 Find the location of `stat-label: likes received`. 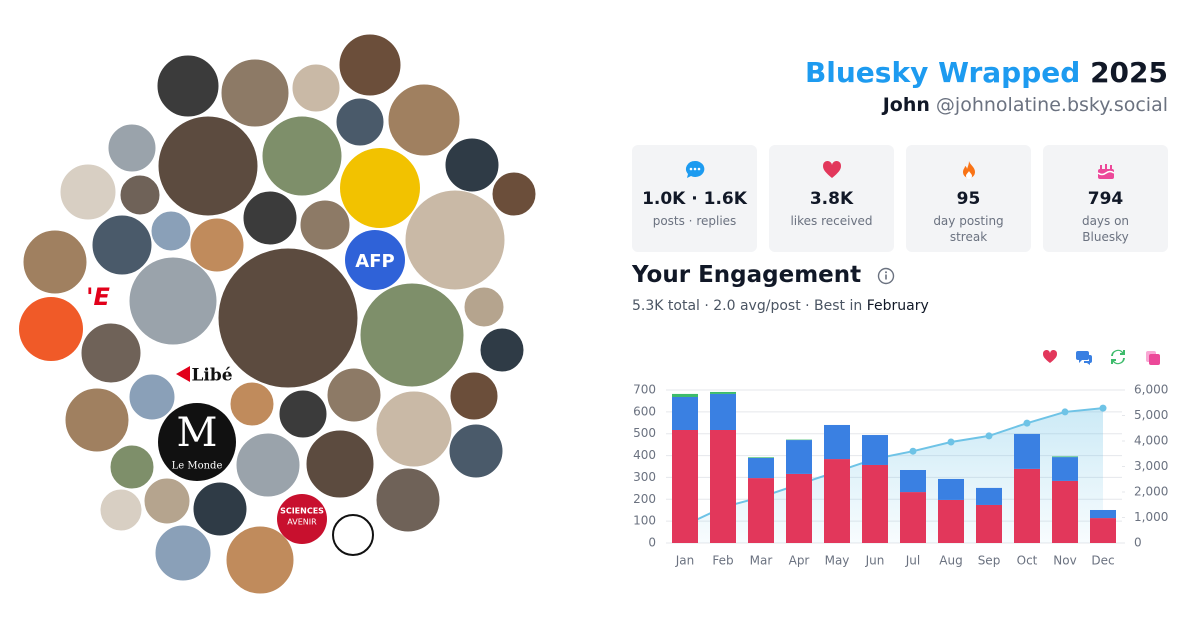

stat-label: likes received is located at coordinates (831, 221).